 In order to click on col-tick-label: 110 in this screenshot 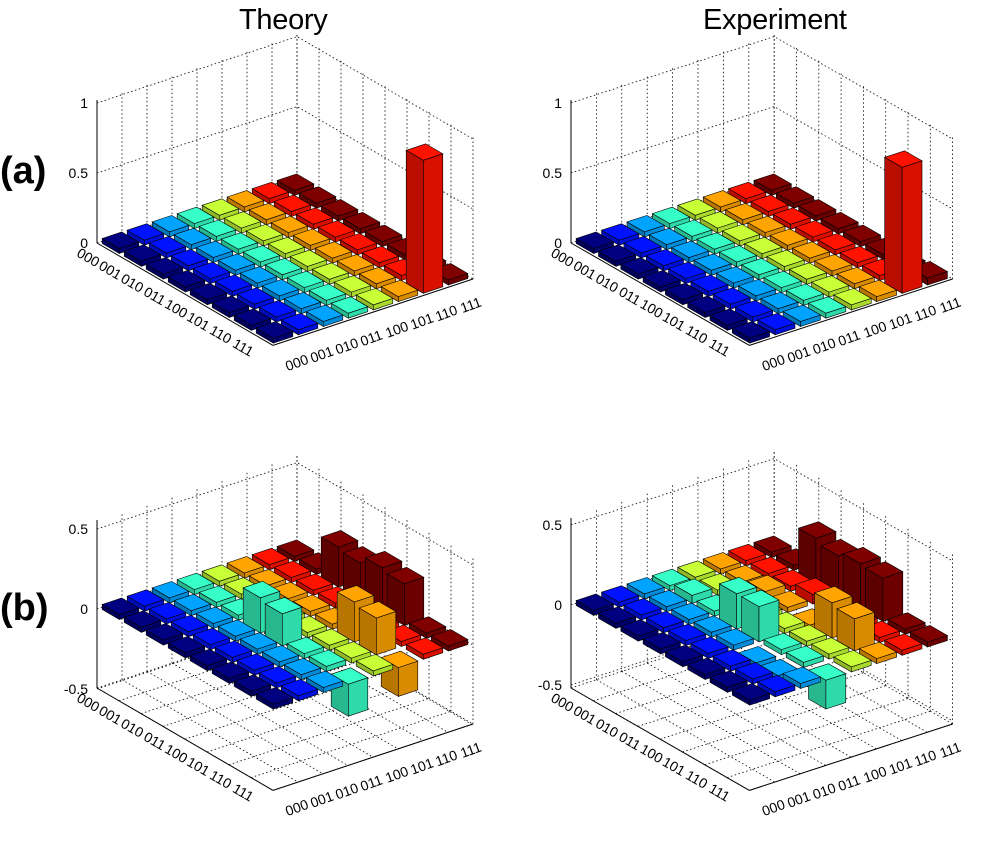, I will do `click(446, 758)`.